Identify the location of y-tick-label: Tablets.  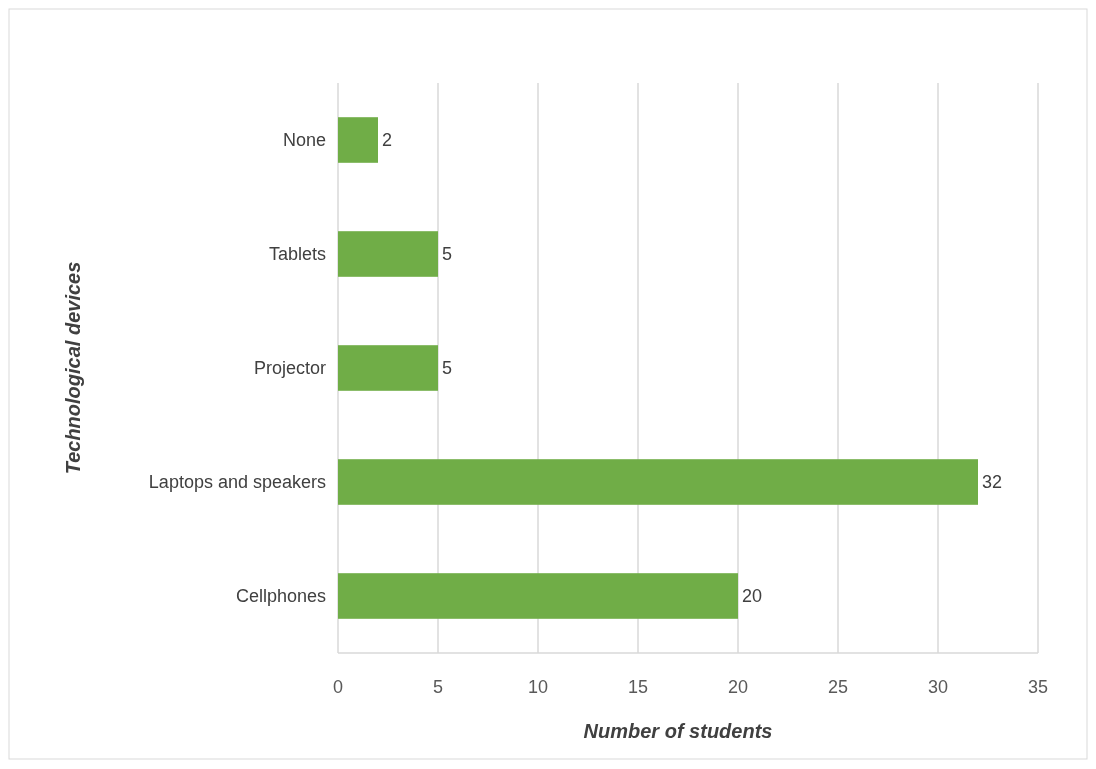
(297, 254).